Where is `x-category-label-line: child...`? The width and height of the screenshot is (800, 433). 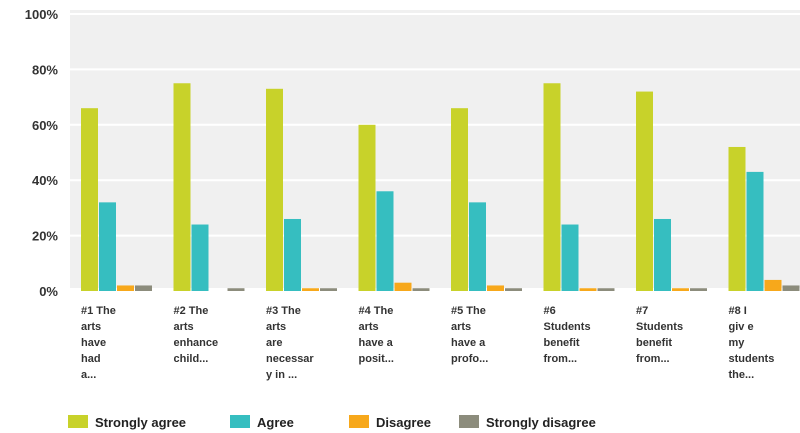 x-category-label-line: child... is located at coordinates (191, 359).